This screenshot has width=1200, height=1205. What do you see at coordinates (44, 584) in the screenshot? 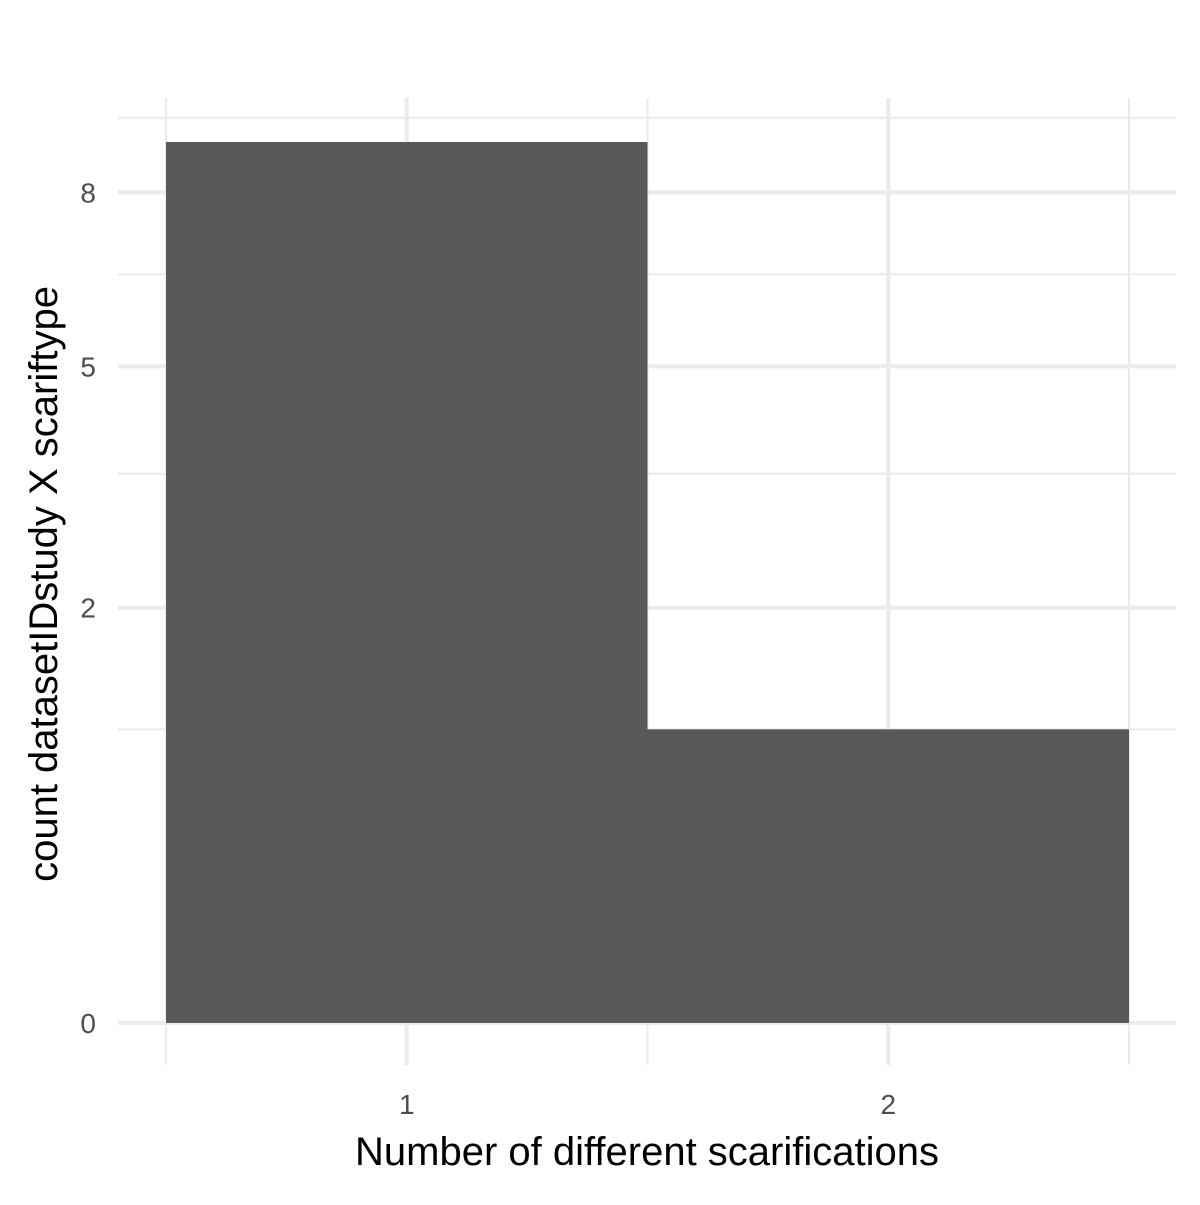
I see `y-axis-title: count datasetIDstudy X scariftype` at bounding box center [44, 584].